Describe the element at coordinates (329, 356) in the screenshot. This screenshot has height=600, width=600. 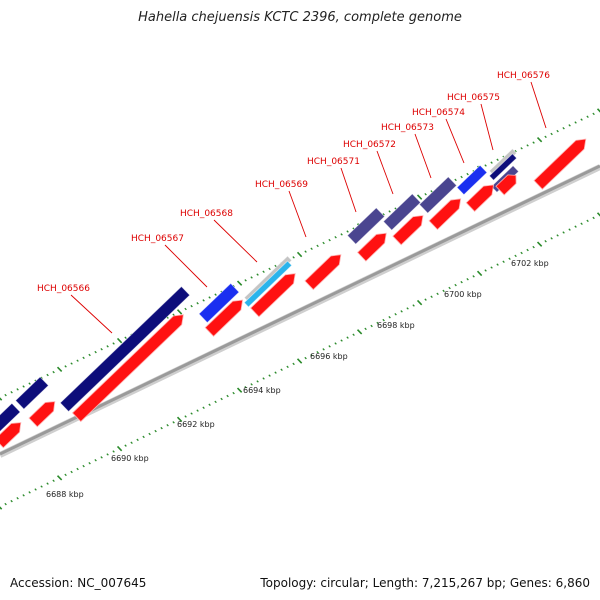
I see `kbp-label: 6696 kbp` at that location.